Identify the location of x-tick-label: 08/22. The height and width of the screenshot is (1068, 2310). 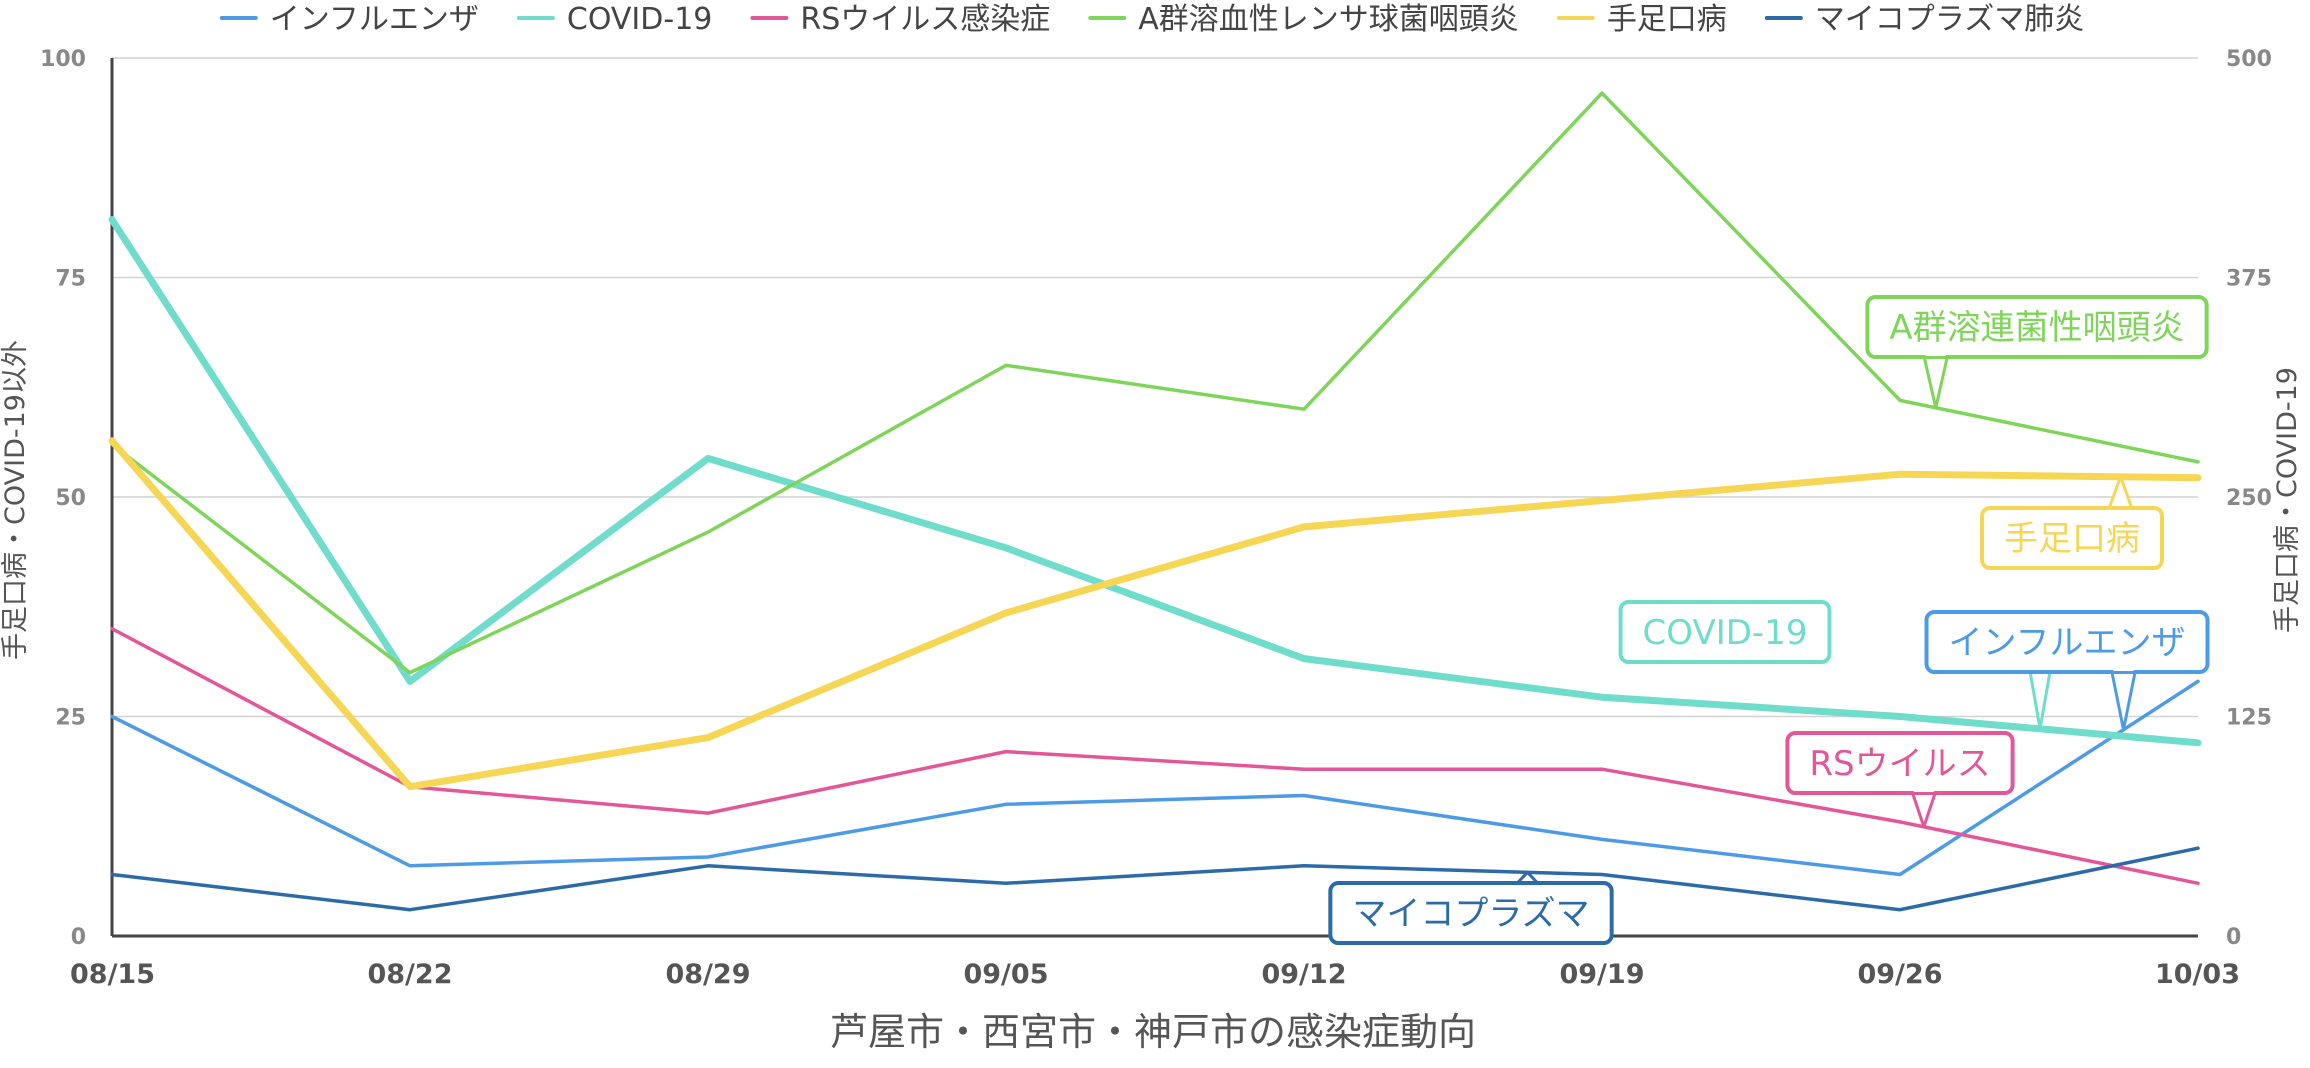
(409, 974).